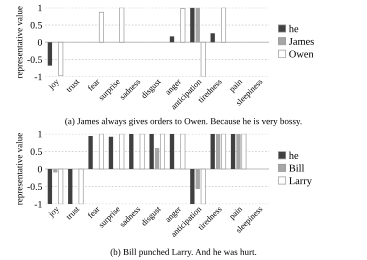 The image size is (367, 260). Describe the element at coordinates (300, 181) in the screenshot. I see `legend-label: Larry` at that location.